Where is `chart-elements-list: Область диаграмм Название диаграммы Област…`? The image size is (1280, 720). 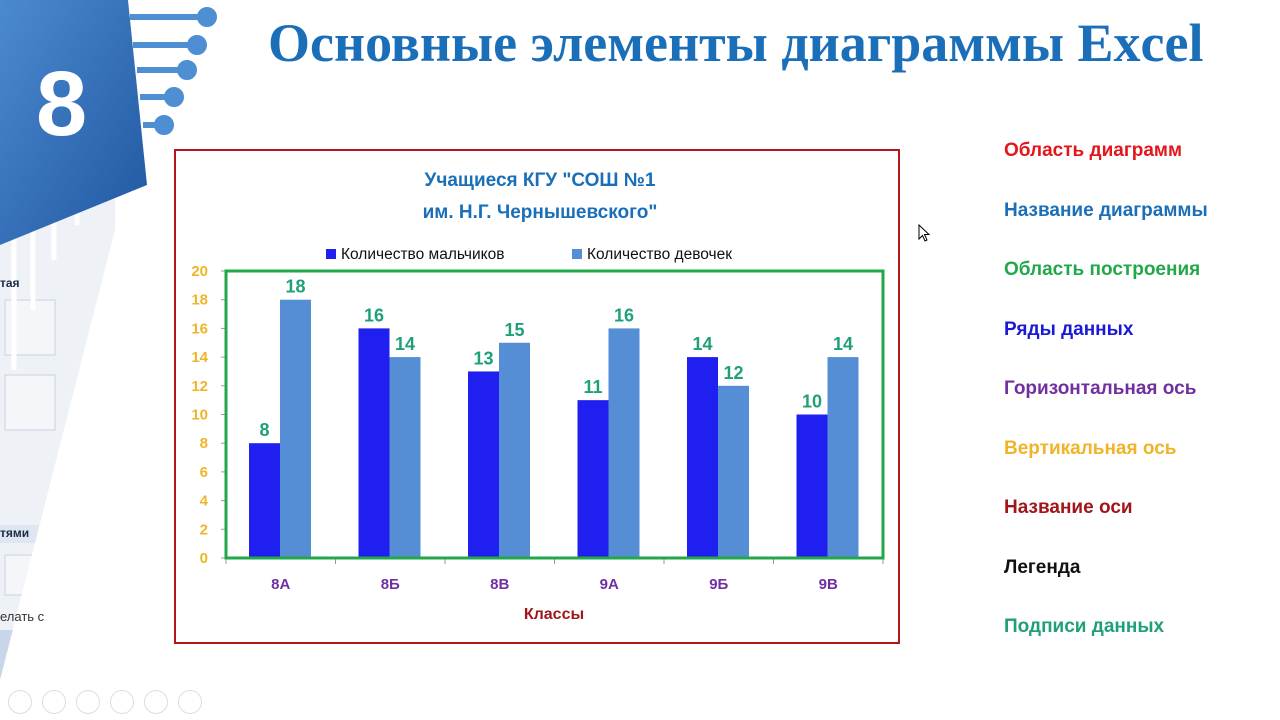 chart-elements-list: Область диаграмм Название диаграммы Област… is located at coordinates (1106, 408).